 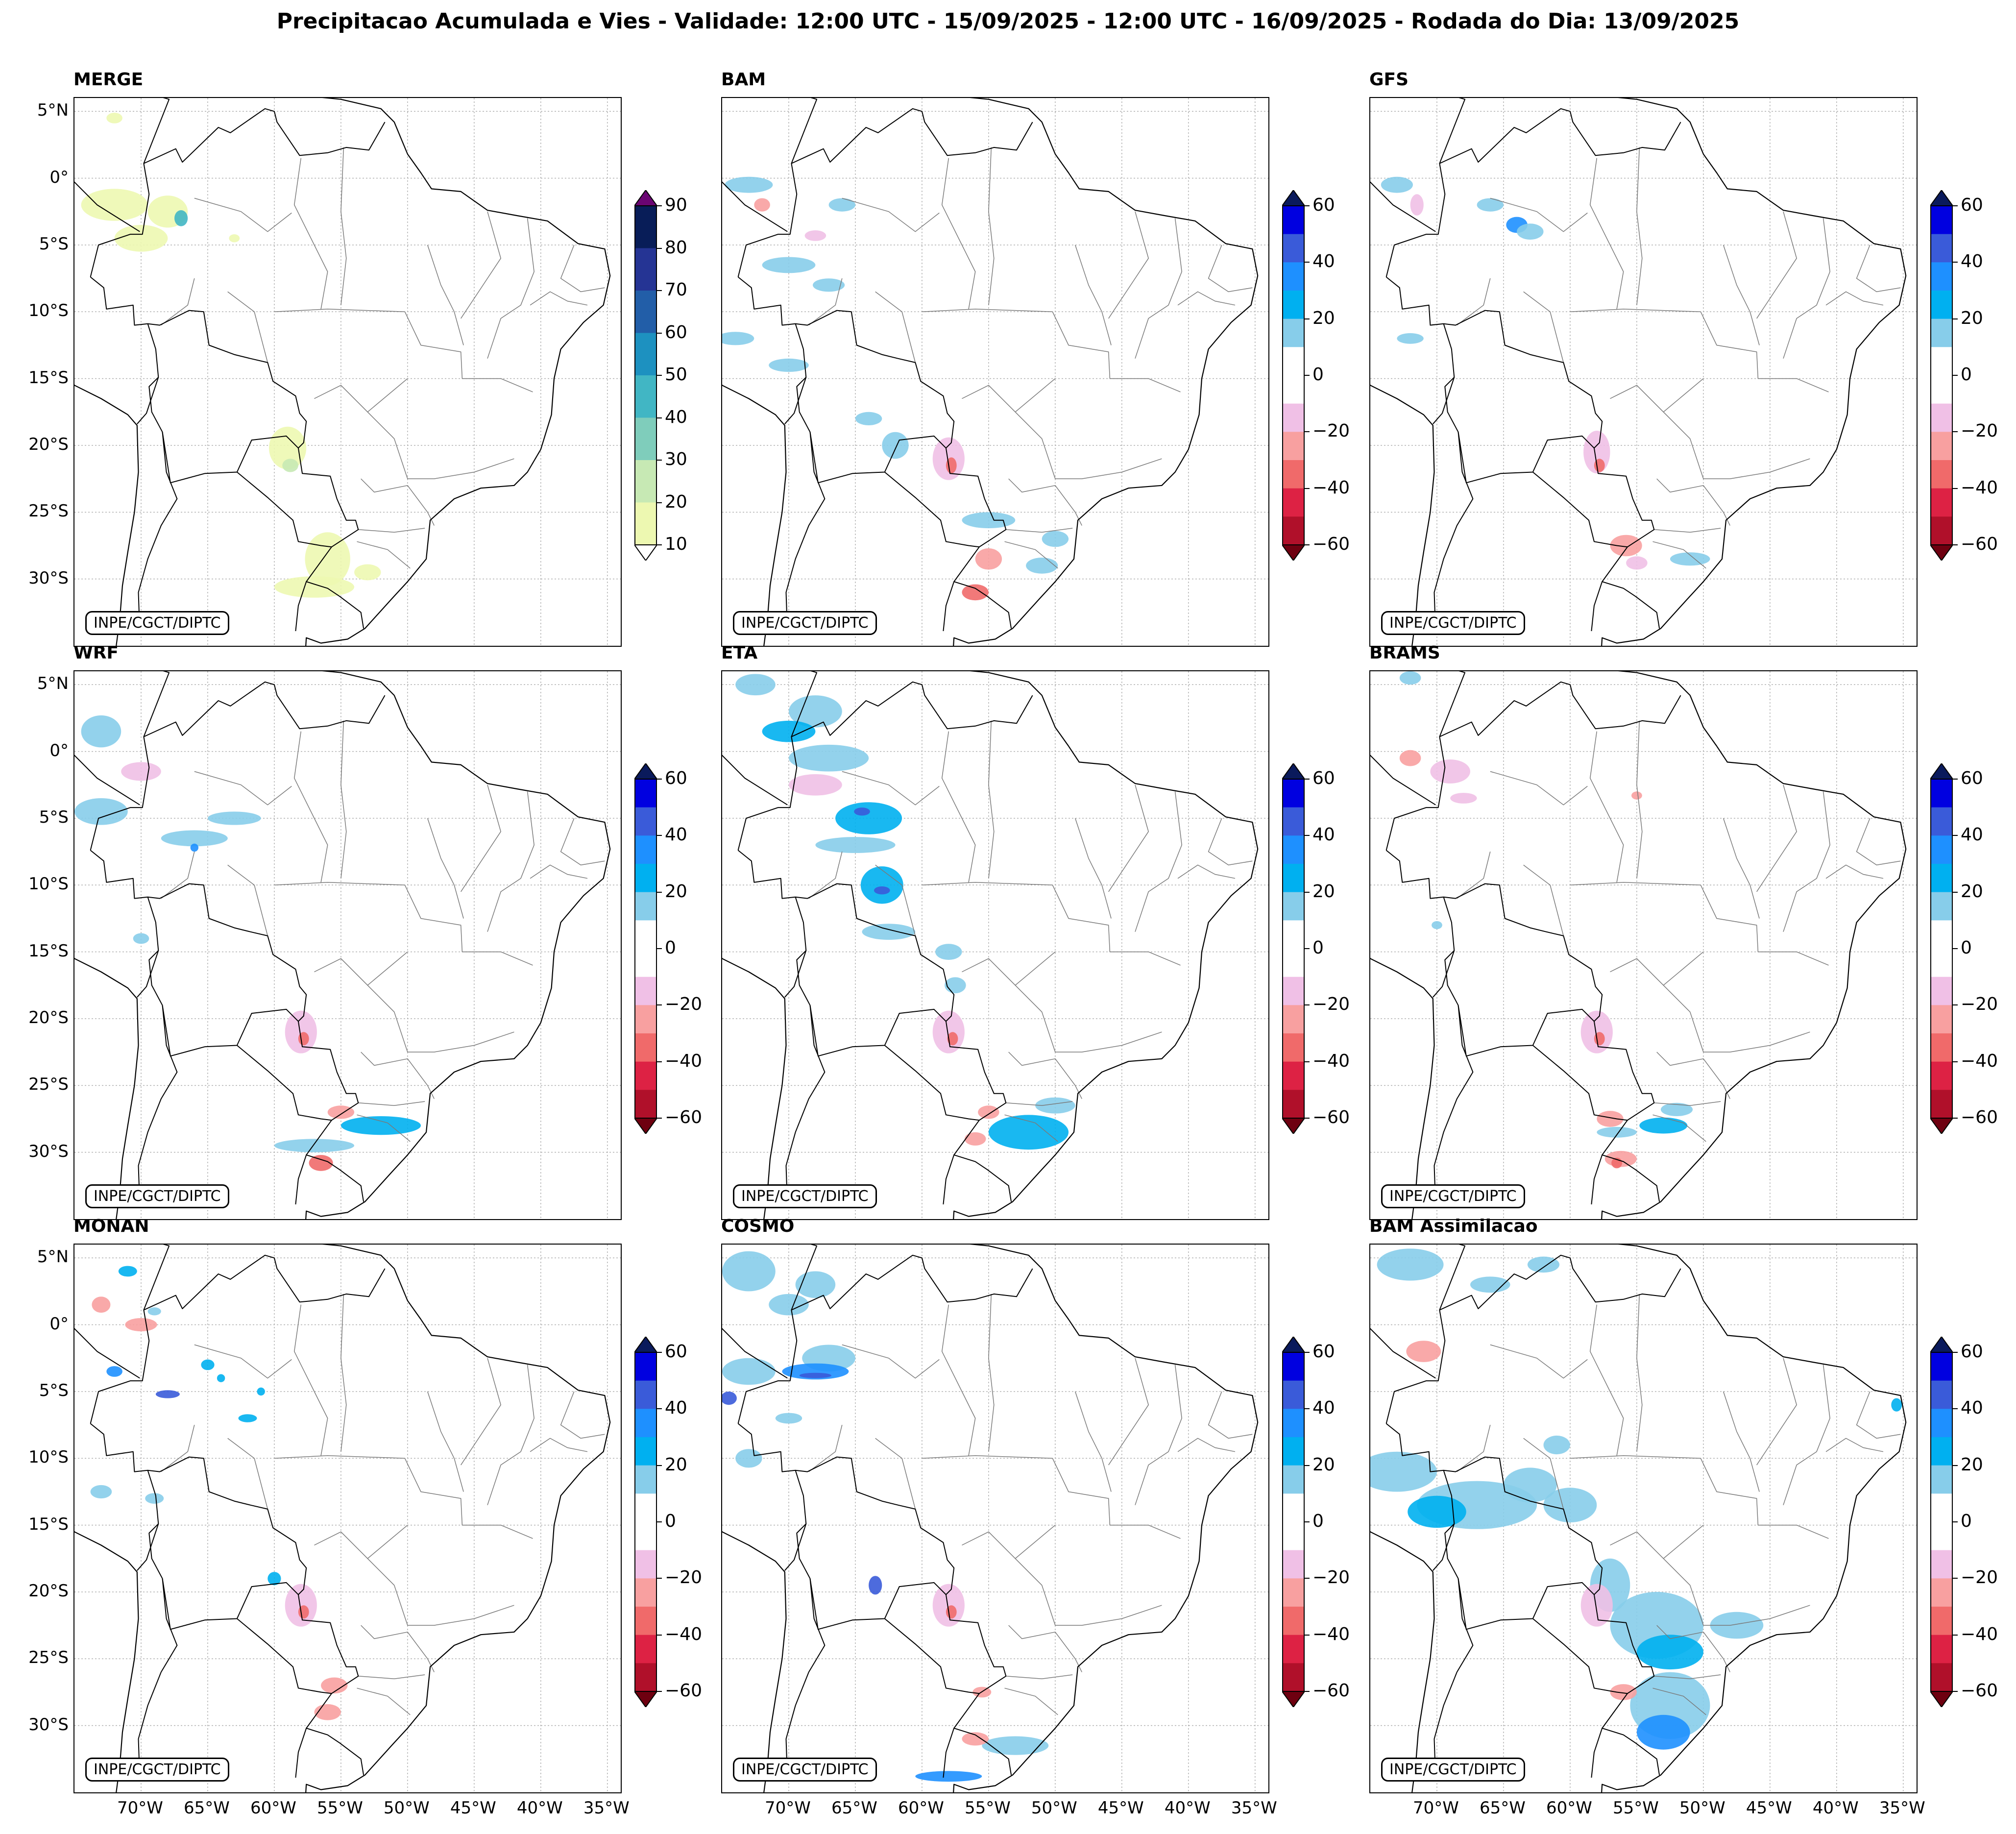 I want to click on lat-tick-label: 10°S, so click(x=48, y=311).